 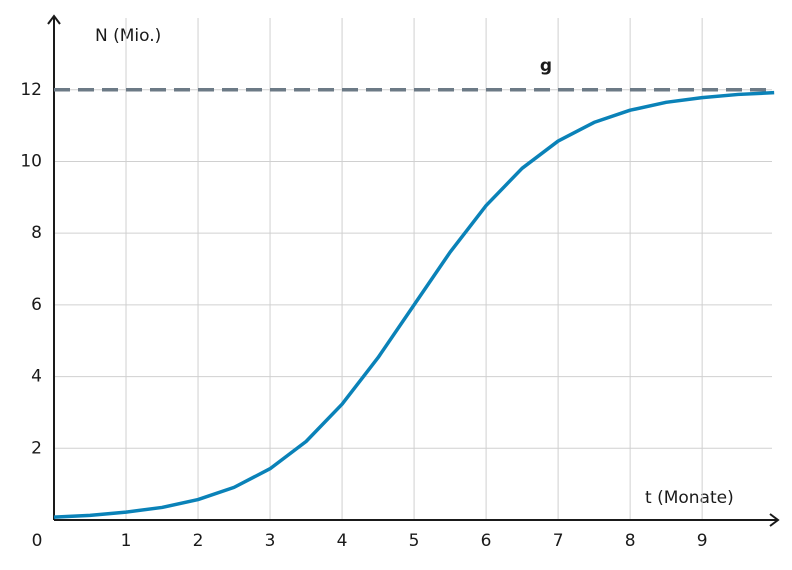 I want to click on x-tick-label: 5, so click(x=414, y=541).